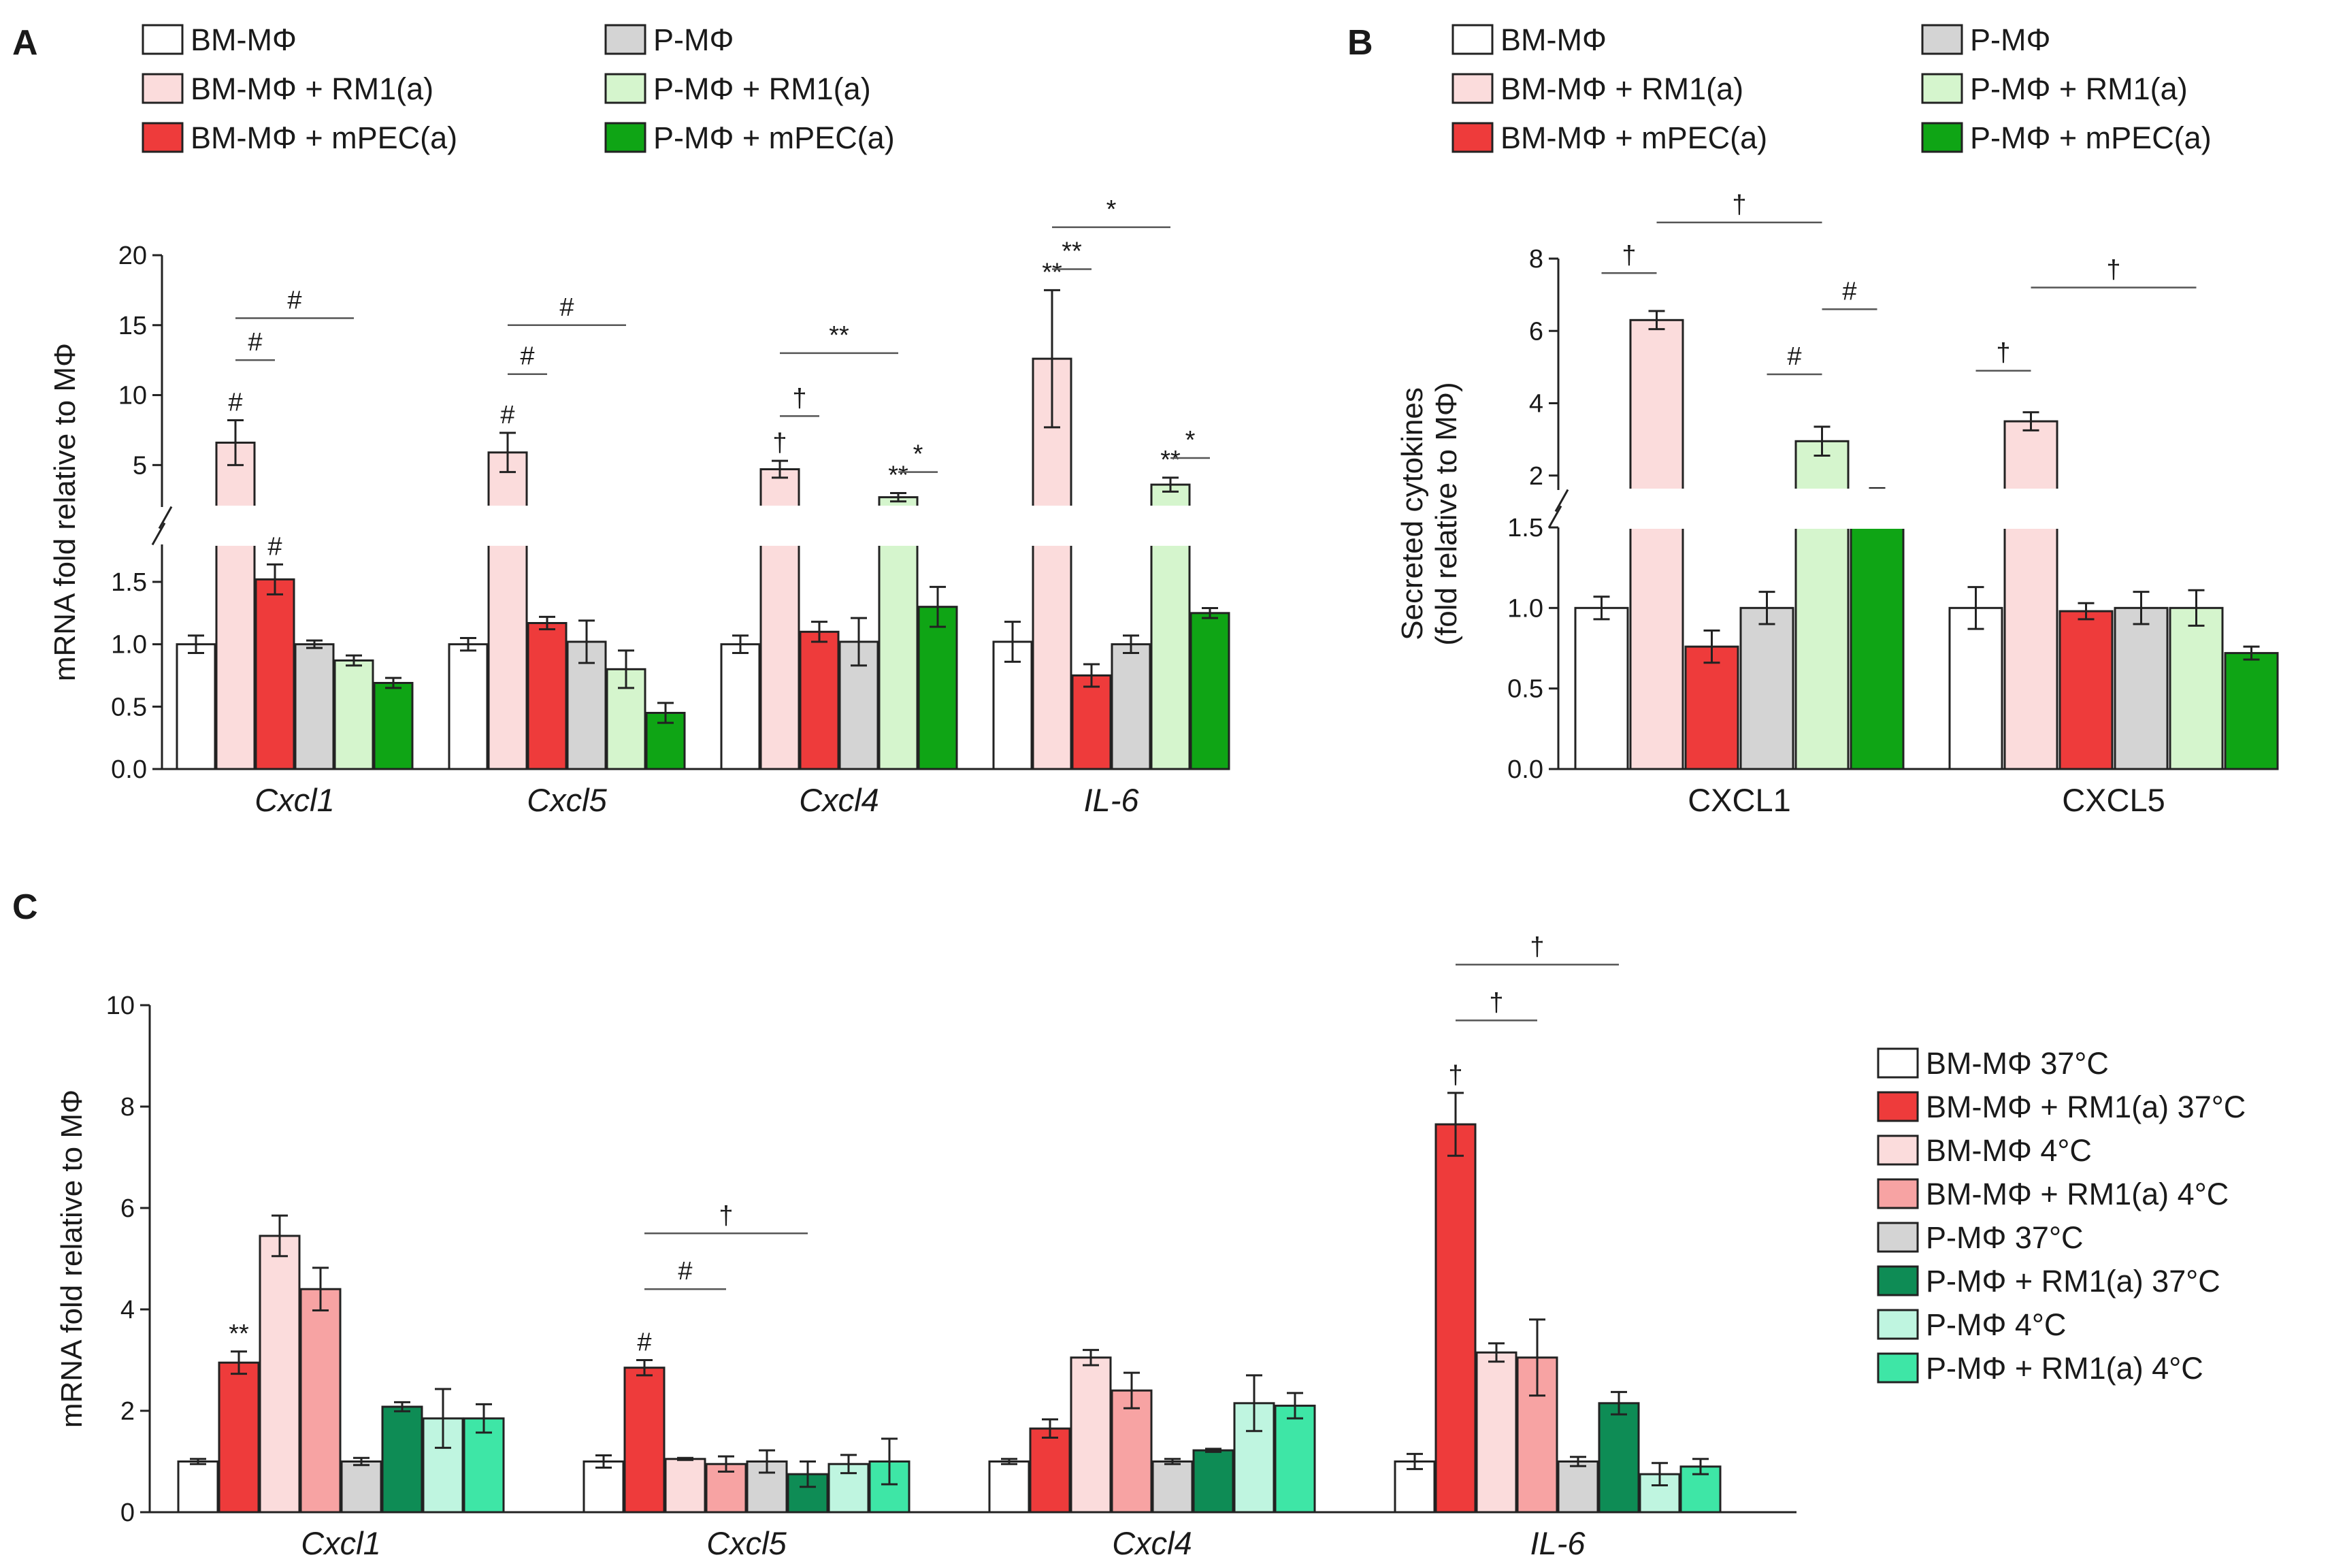 The image size is (2330, 1568). Describe the element at coordinates (1473, 40) in the screenshot. I see `legend-swatch-bm-mphi` at that location.